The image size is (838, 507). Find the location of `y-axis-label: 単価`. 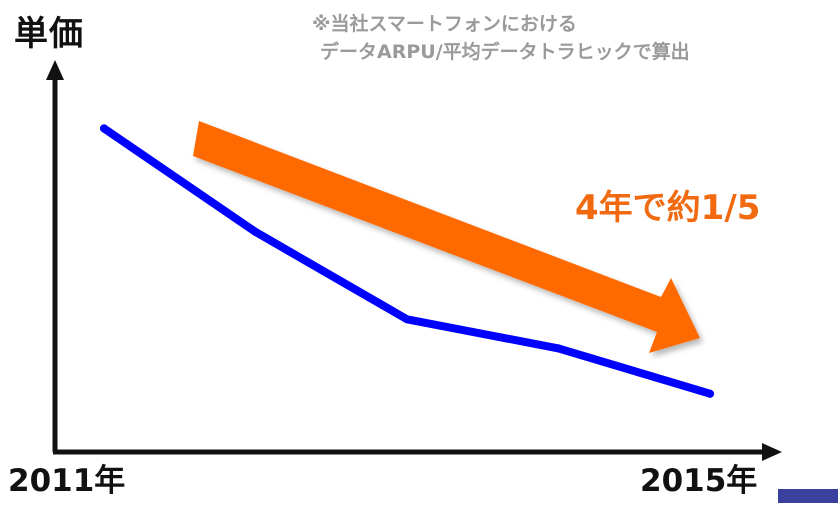

y-axis-label: 単価 is located at coordinates (49, 34).